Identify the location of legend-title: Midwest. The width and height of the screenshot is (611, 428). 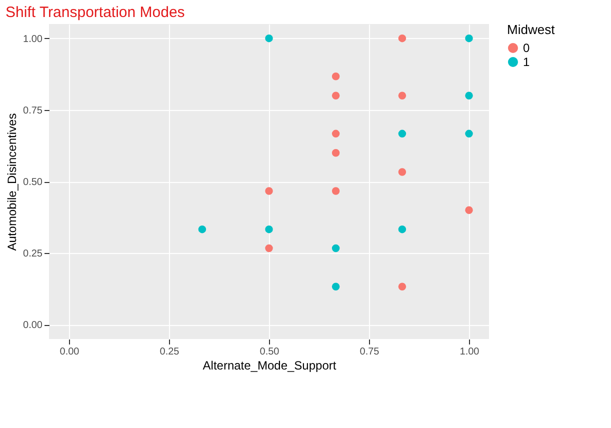
(531, 29).